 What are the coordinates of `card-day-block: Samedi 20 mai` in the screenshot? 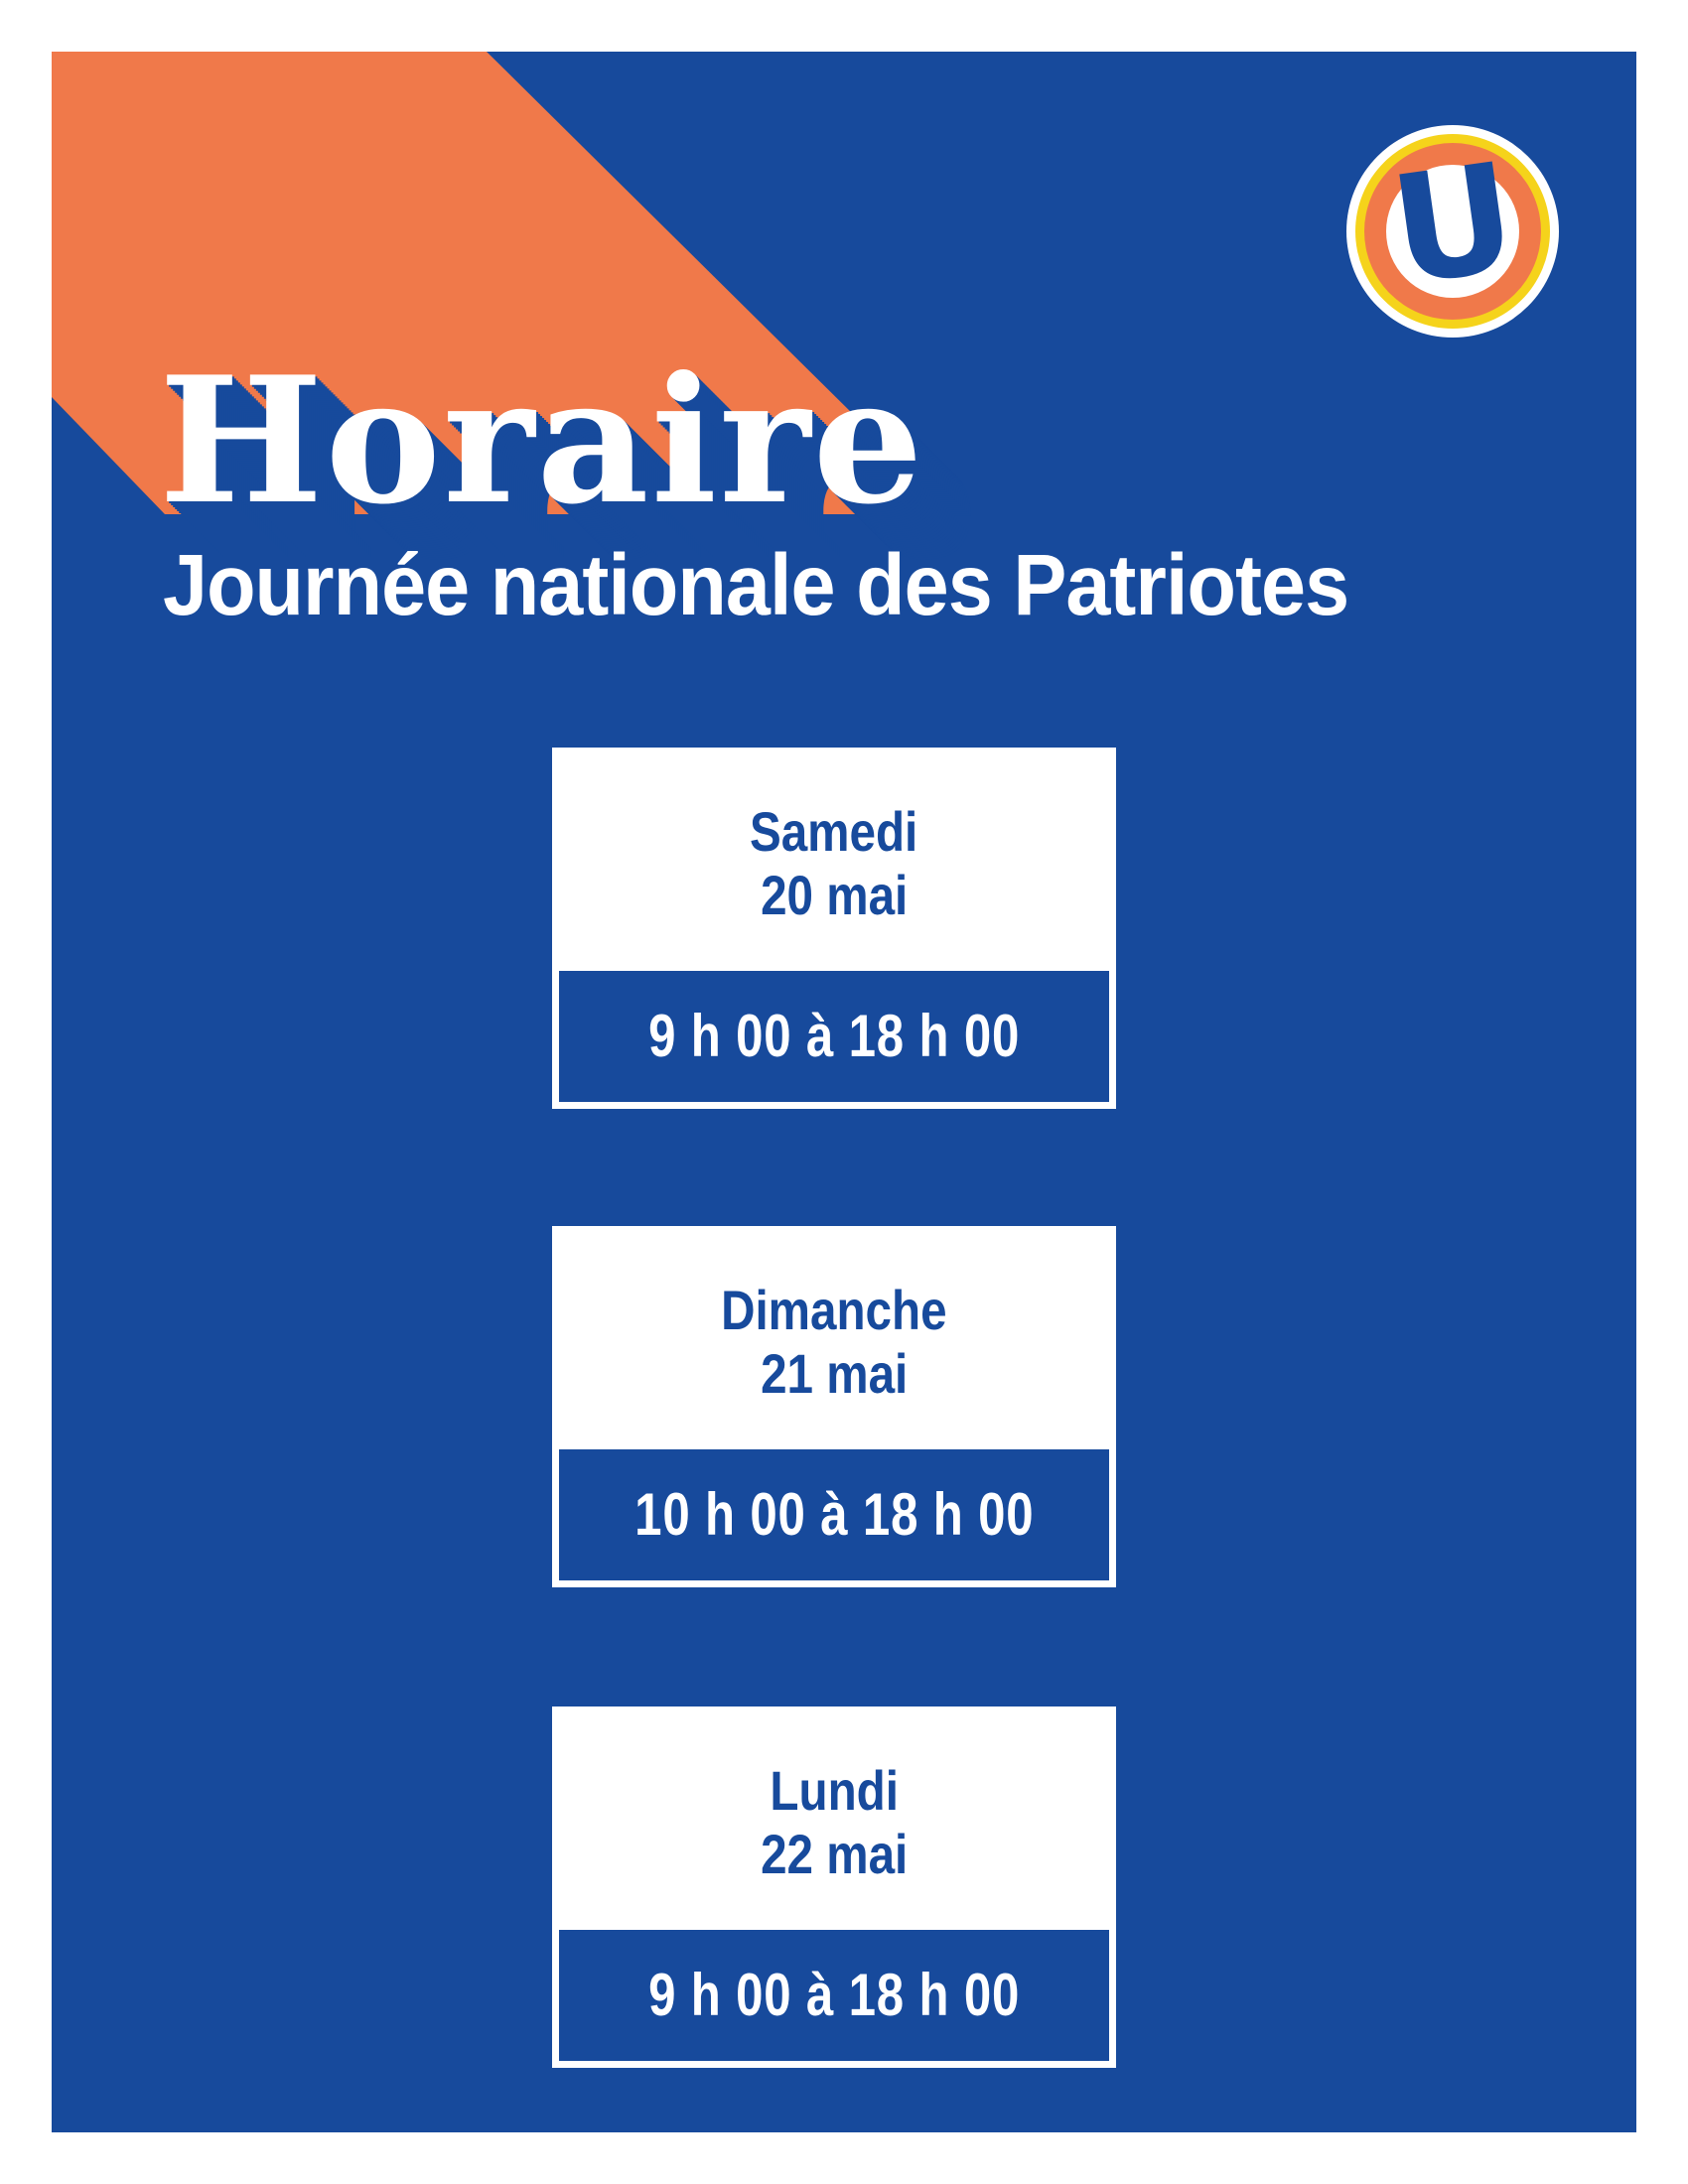 It's located at (834, 859).